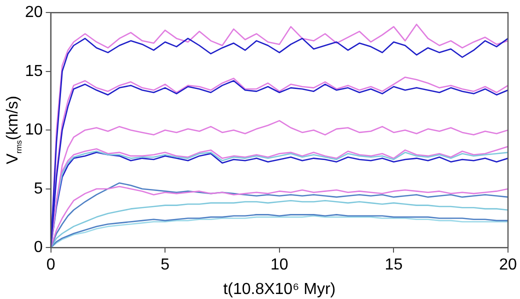 The width and height of the screenshot is (520, 299). Describe the element at coordinates (165, 265) in the screenshot. I see `x-tick-label: 5` at that location.